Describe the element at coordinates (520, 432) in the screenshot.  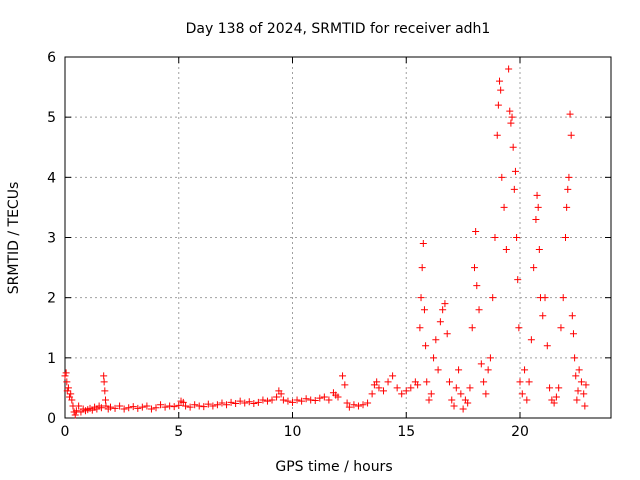
I see `x-tick-label: 20` at that location.